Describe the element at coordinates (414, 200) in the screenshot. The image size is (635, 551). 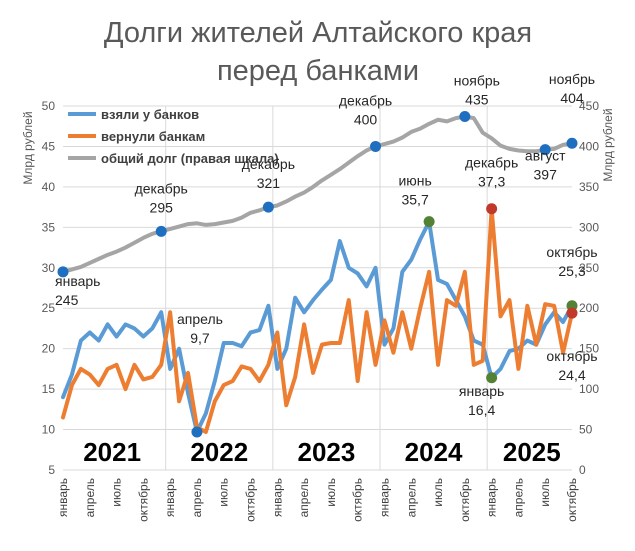
I see `annotation-label: 35,7` at that location.